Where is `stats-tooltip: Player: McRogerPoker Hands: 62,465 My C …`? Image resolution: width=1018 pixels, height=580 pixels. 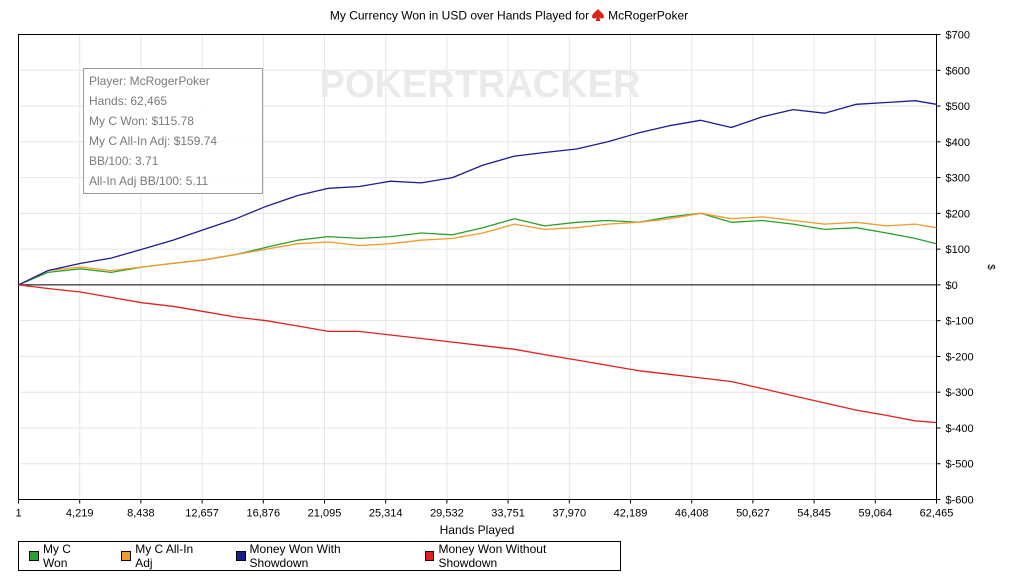
stats-tooltip: Player: McRogerPoker Hands: 62,465 My C … is located at coordinates (173, 131).